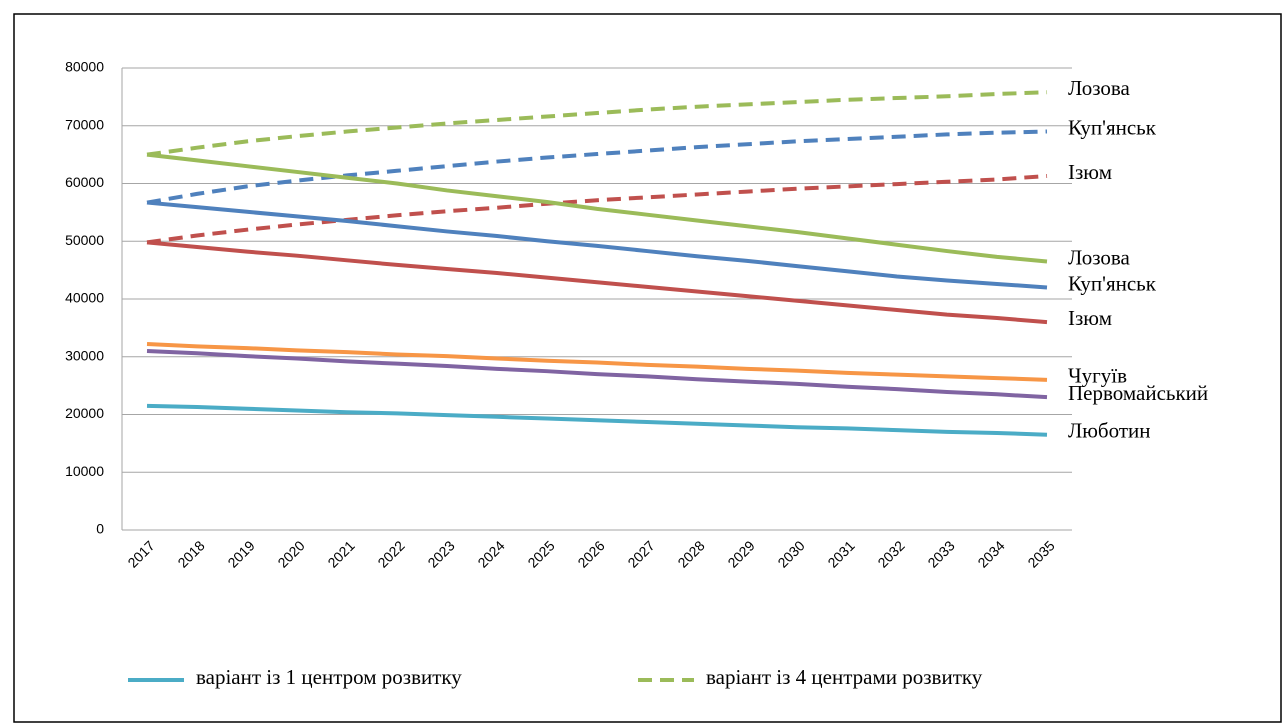  What do you see at coordinates (1109, 431) in the screenshot?
I see `series-label: Люботин` at bounding box center [1109, 431].